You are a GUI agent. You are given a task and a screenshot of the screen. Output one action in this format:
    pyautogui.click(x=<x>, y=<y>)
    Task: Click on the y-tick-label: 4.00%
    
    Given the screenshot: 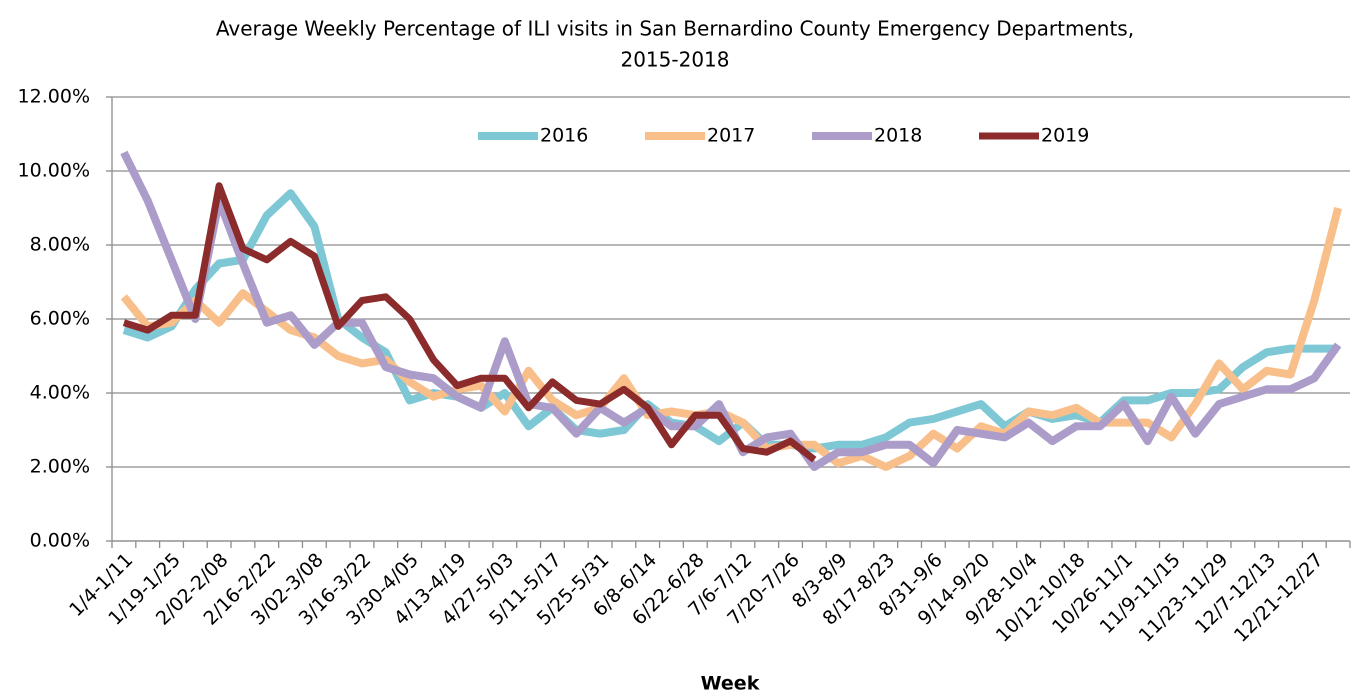 What is the action you would take?
    pyautogui.click(x=60, y=393)
    